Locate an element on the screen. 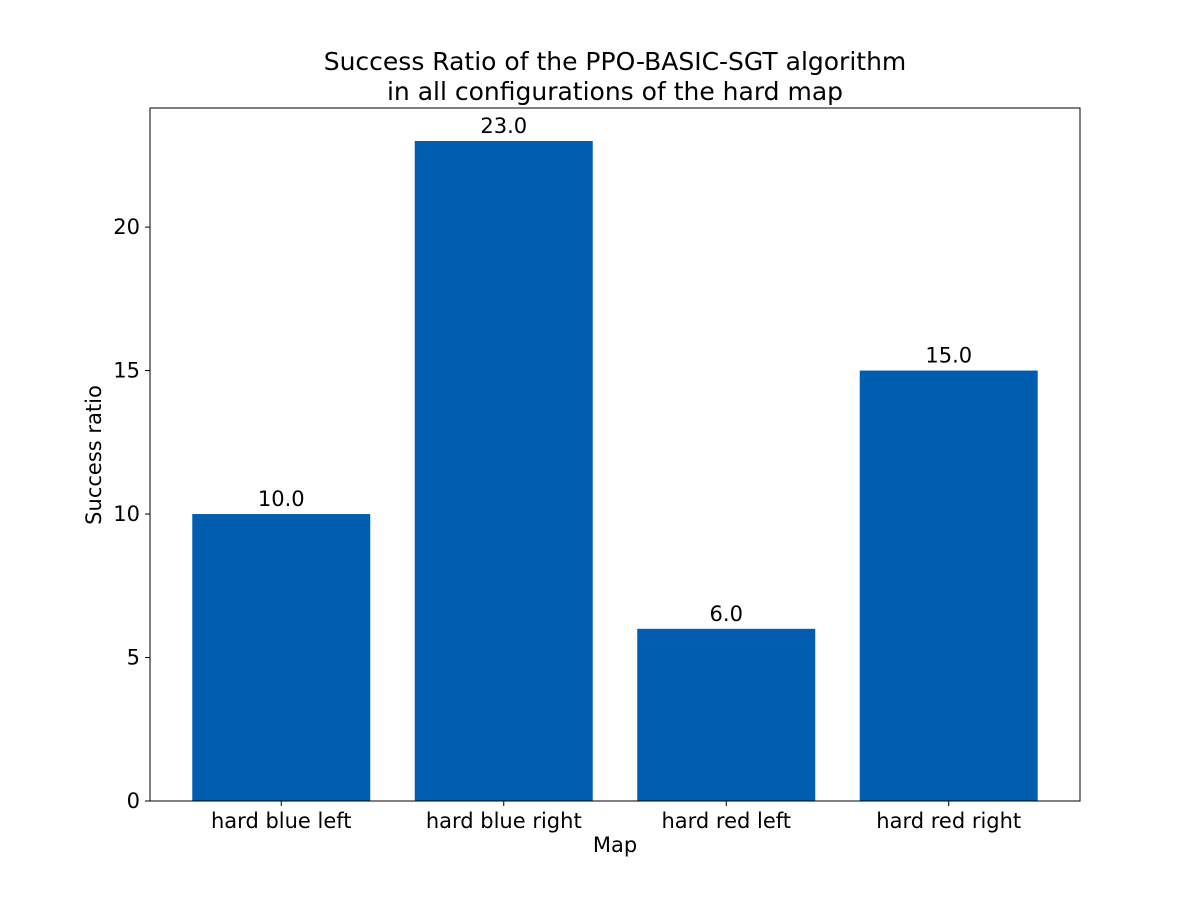  data-label: 10.0 is located at coordinates (281, 499).